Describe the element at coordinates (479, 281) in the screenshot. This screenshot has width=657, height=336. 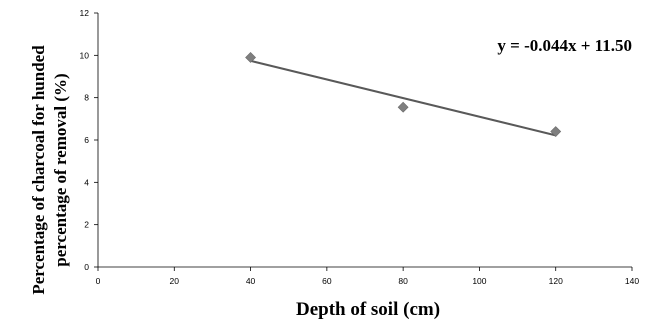
I see `x-tick-label: 100` at that location.